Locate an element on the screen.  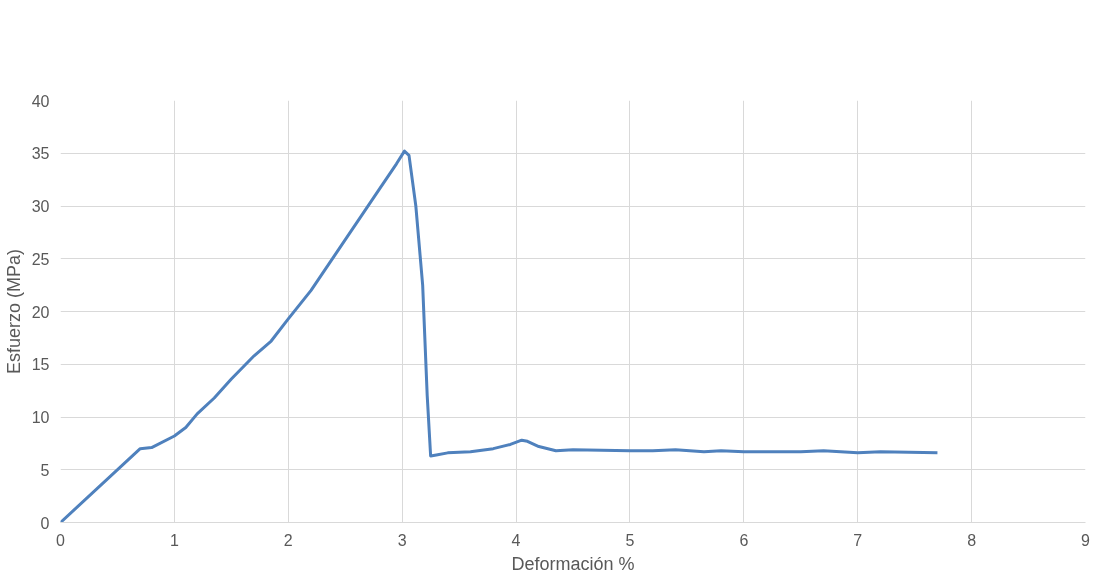
x-tick-label: 4 is located at coordinates (516, 540).